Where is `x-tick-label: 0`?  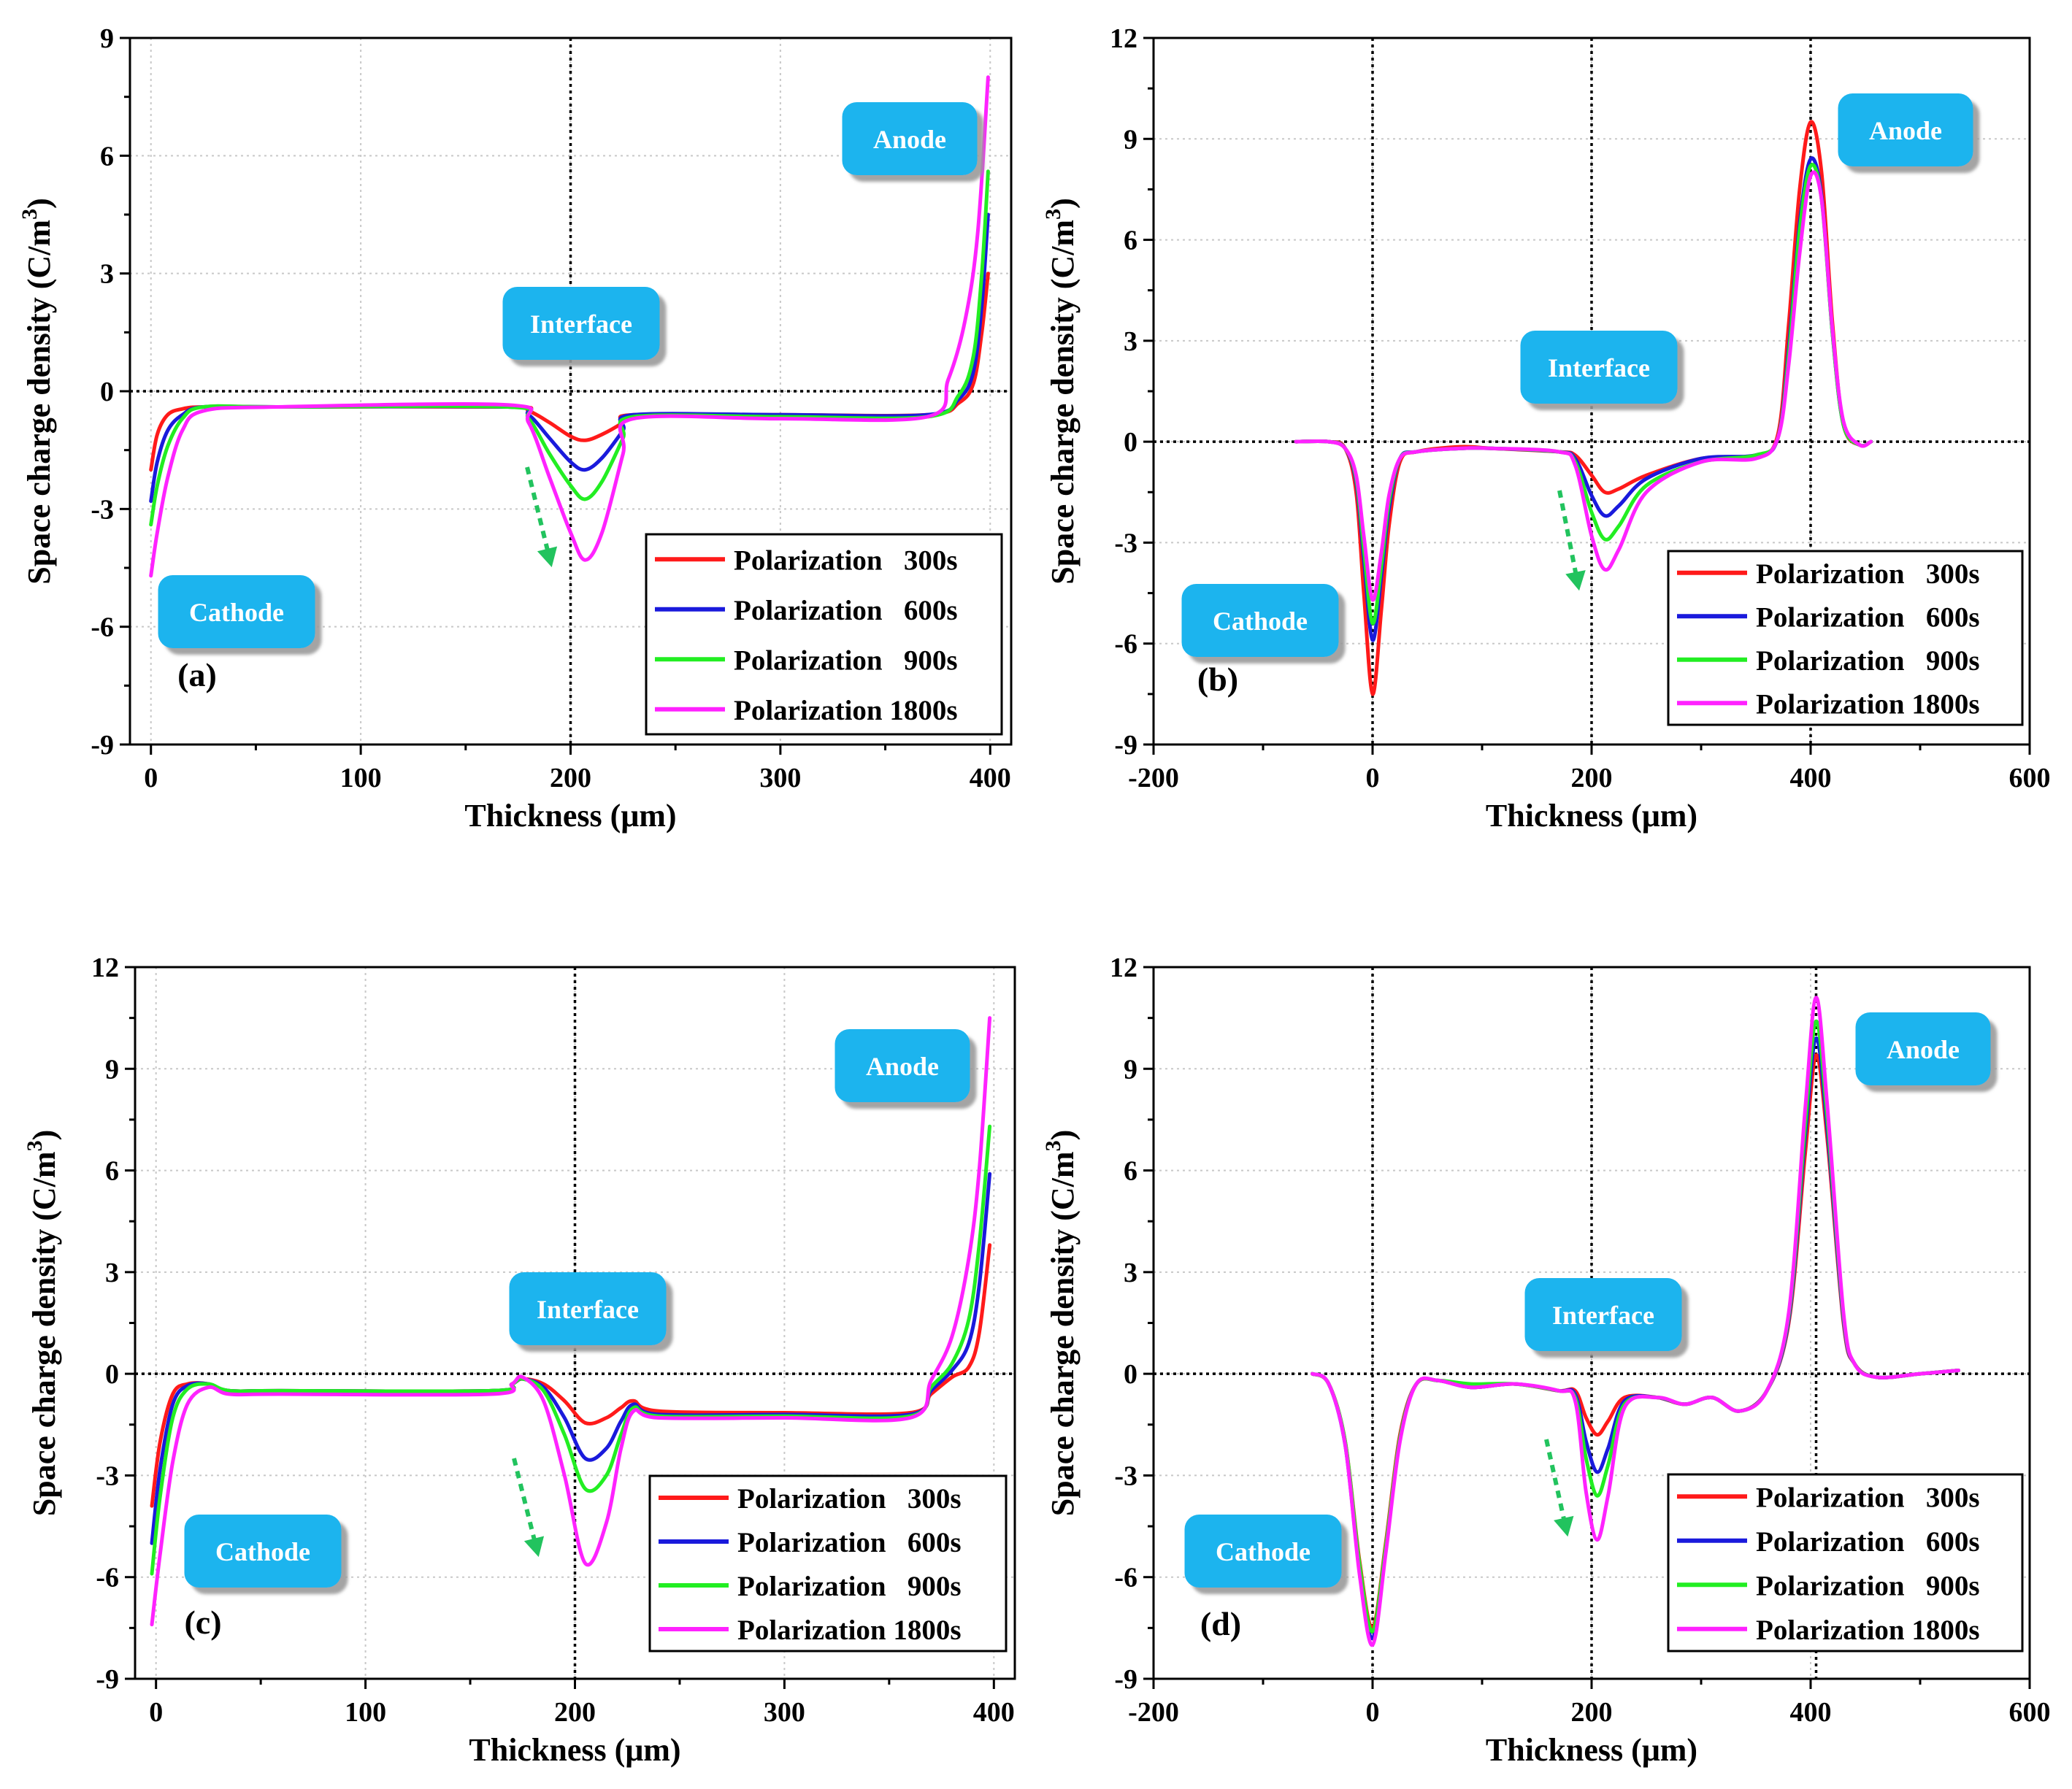
x-tick-label: 0 is located at coordinates (1373, 778).